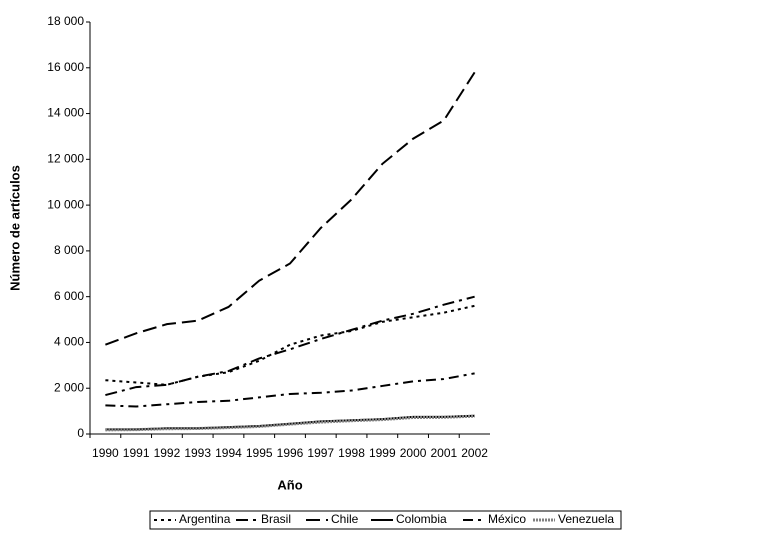  I want to click on y-tick-label: 16 000, so click(65, 67).